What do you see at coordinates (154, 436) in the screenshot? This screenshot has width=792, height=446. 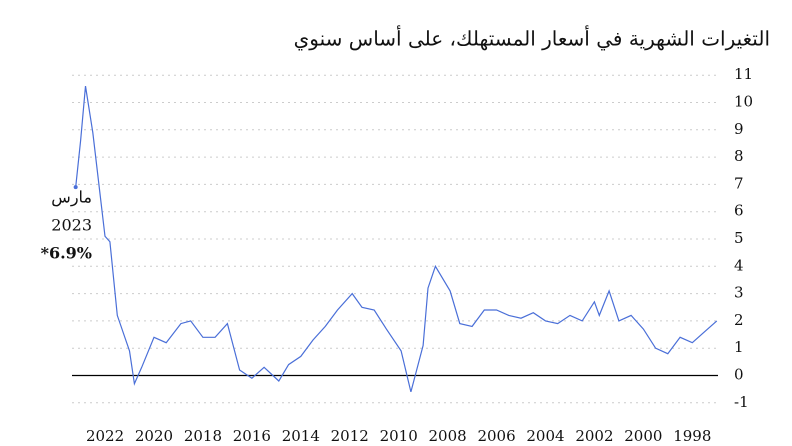 I see `x-tick-label: 2020` at bounding box center [154, 436].